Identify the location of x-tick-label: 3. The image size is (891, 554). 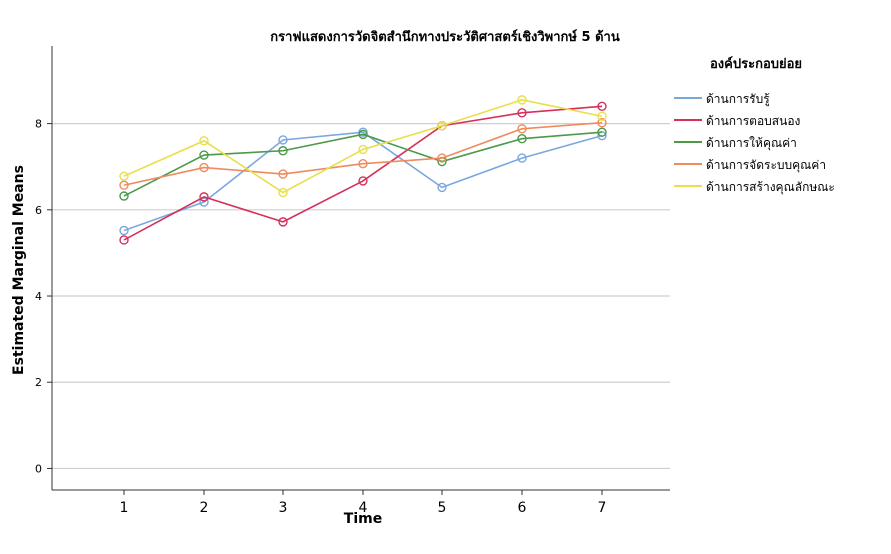
(283, 508).